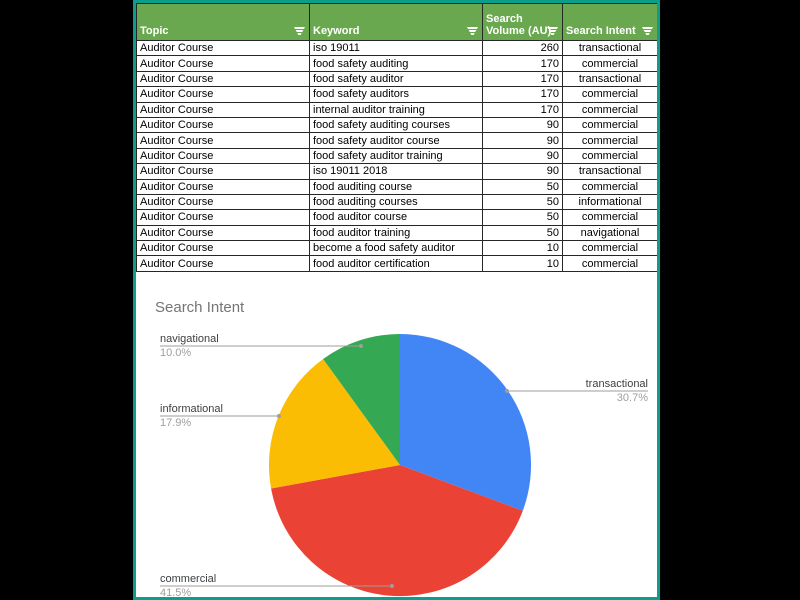 This screenshot has width=800, height=600. What do you see at coordinates (632, 398) in the screenshot?
I see `pie-label-percent: 30.7%` at bounding box center [632, 398].